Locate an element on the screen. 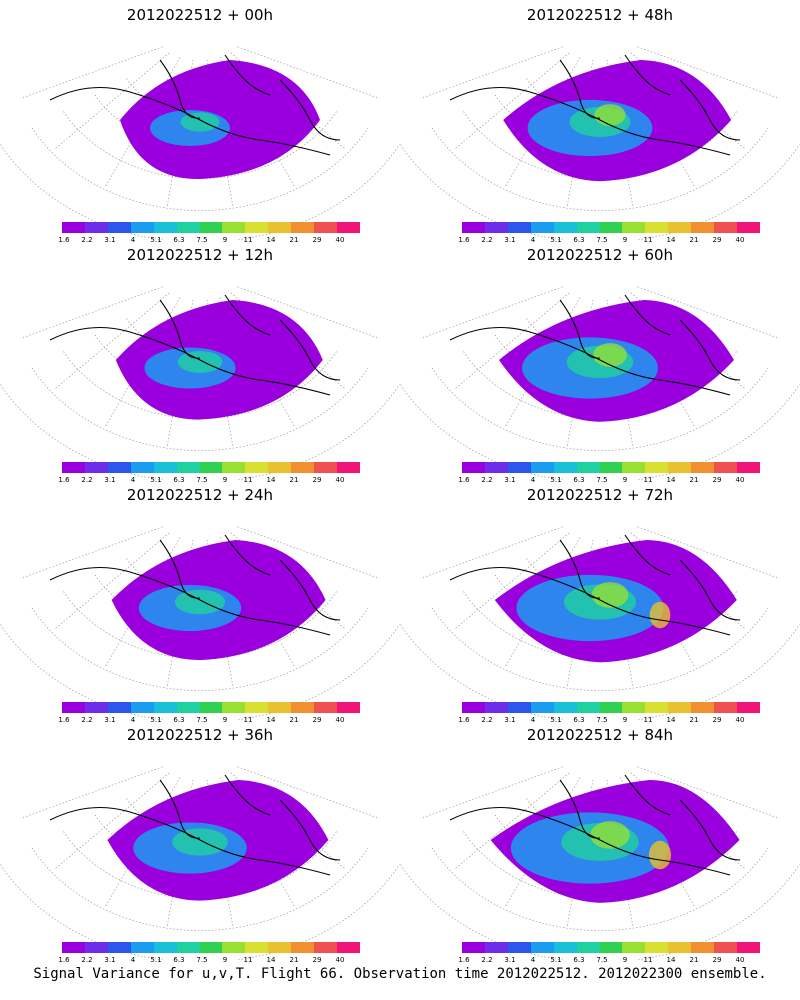 The image size is (800, 1000). colorbar-tick-label: 21 is located at coordinates (294, 960).